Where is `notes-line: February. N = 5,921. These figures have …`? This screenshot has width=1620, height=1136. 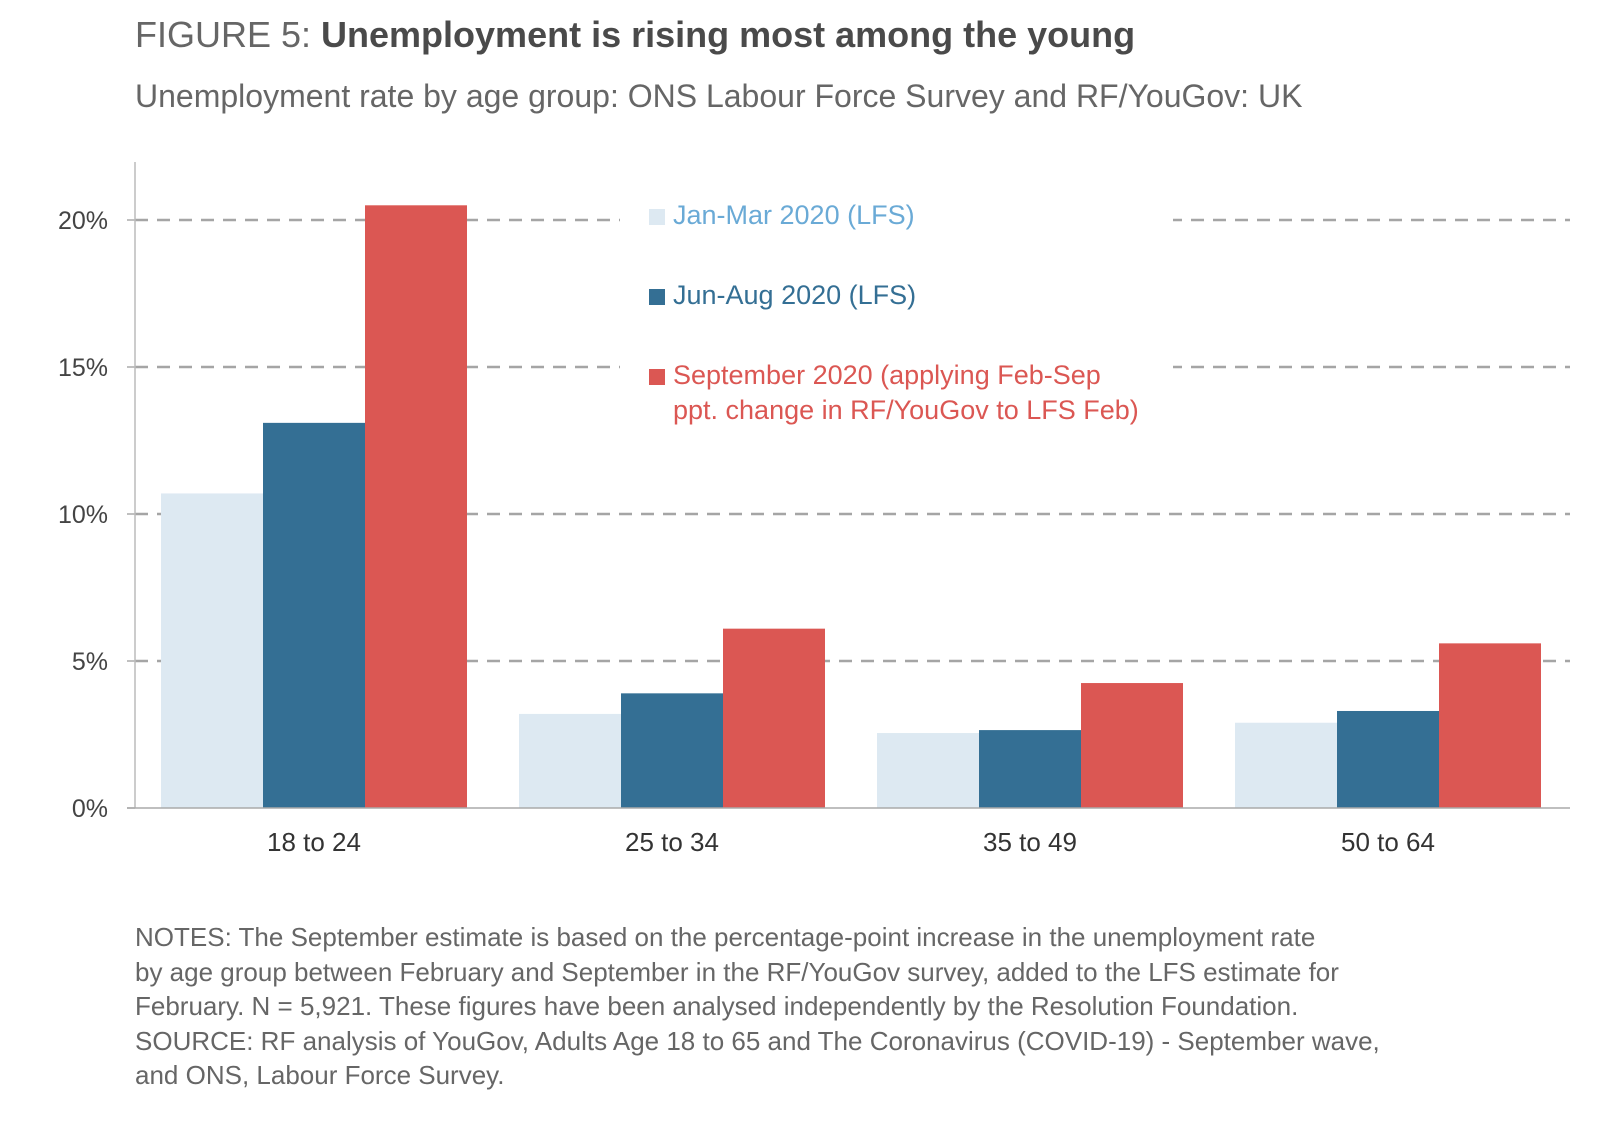
notes-line: February. N = 5,921. These figures have … is located at coordinates (717, 1006).